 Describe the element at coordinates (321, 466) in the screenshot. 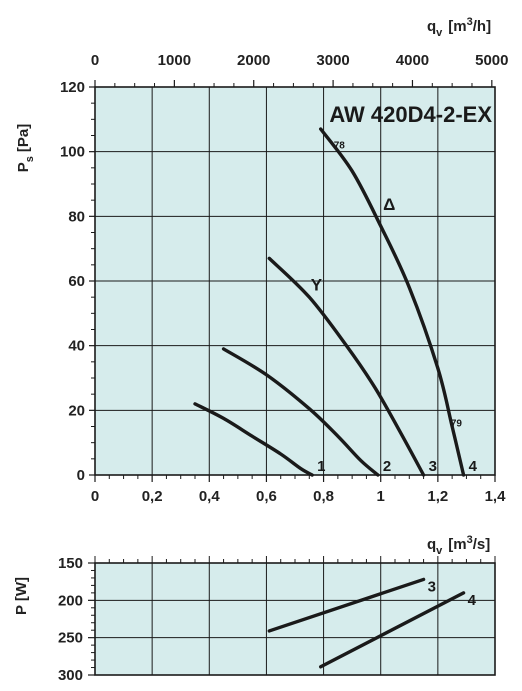

I see `curve-label-1: 1` at that location.